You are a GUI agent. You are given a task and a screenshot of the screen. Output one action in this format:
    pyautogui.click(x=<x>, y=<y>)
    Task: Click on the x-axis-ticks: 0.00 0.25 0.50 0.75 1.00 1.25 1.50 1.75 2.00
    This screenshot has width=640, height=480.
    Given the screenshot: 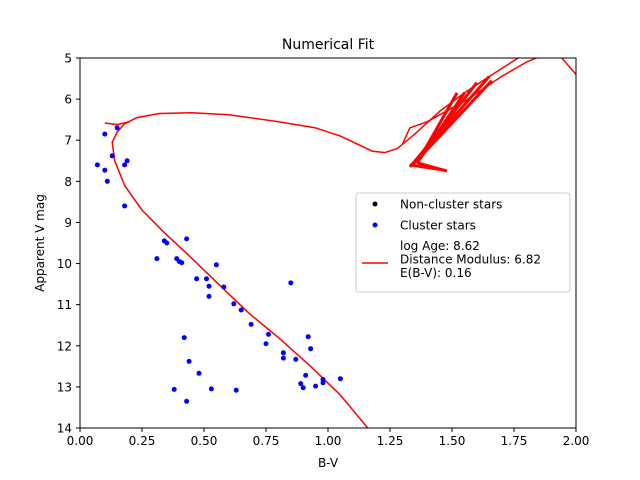 What is the action you would take?
    pyautogui.click(x=328, y=438)
    